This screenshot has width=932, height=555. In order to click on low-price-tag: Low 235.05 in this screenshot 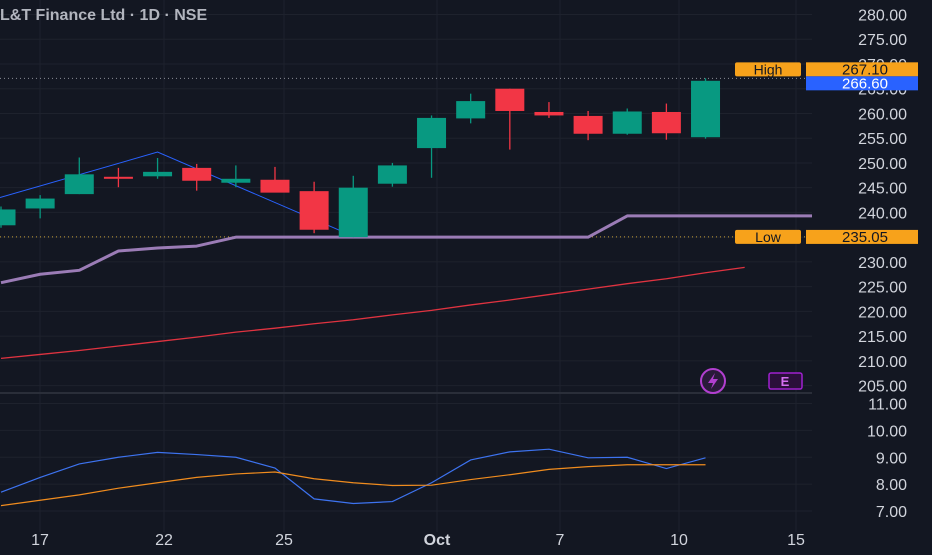, I will do `click(826, 237)`.